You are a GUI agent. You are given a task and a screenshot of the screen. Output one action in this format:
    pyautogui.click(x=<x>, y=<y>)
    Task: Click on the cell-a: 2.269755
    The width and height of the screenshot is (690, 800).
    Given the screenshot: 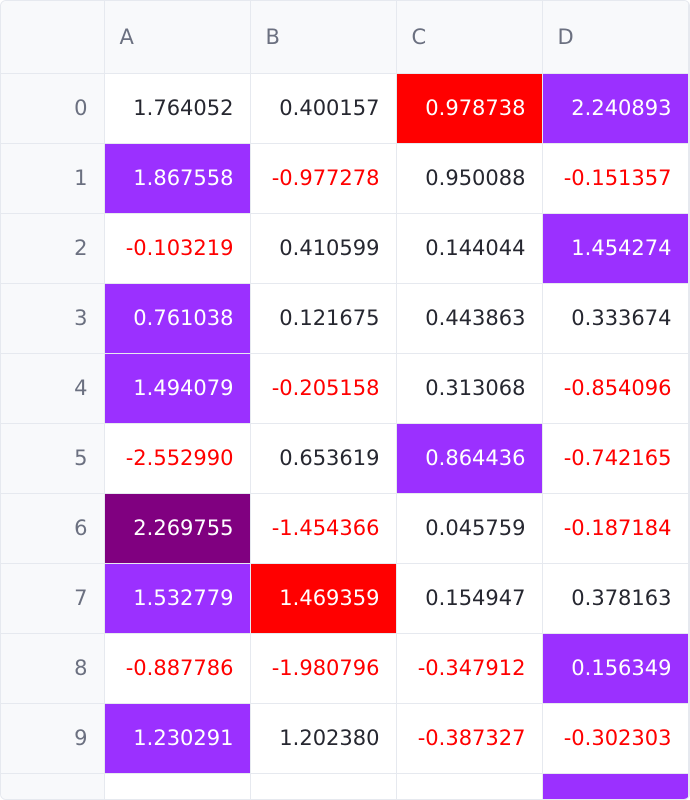 What is the action you would take?
    pyautogui.click(x=177, y=528)
    